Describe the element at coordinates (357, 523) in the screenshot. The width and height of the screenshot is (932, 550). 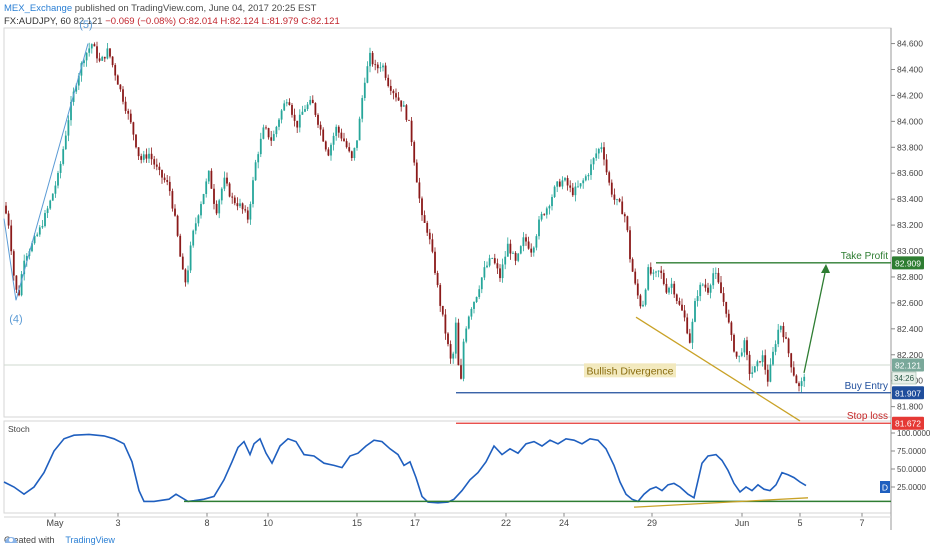
I see `x-tick-label: 15` at that location.